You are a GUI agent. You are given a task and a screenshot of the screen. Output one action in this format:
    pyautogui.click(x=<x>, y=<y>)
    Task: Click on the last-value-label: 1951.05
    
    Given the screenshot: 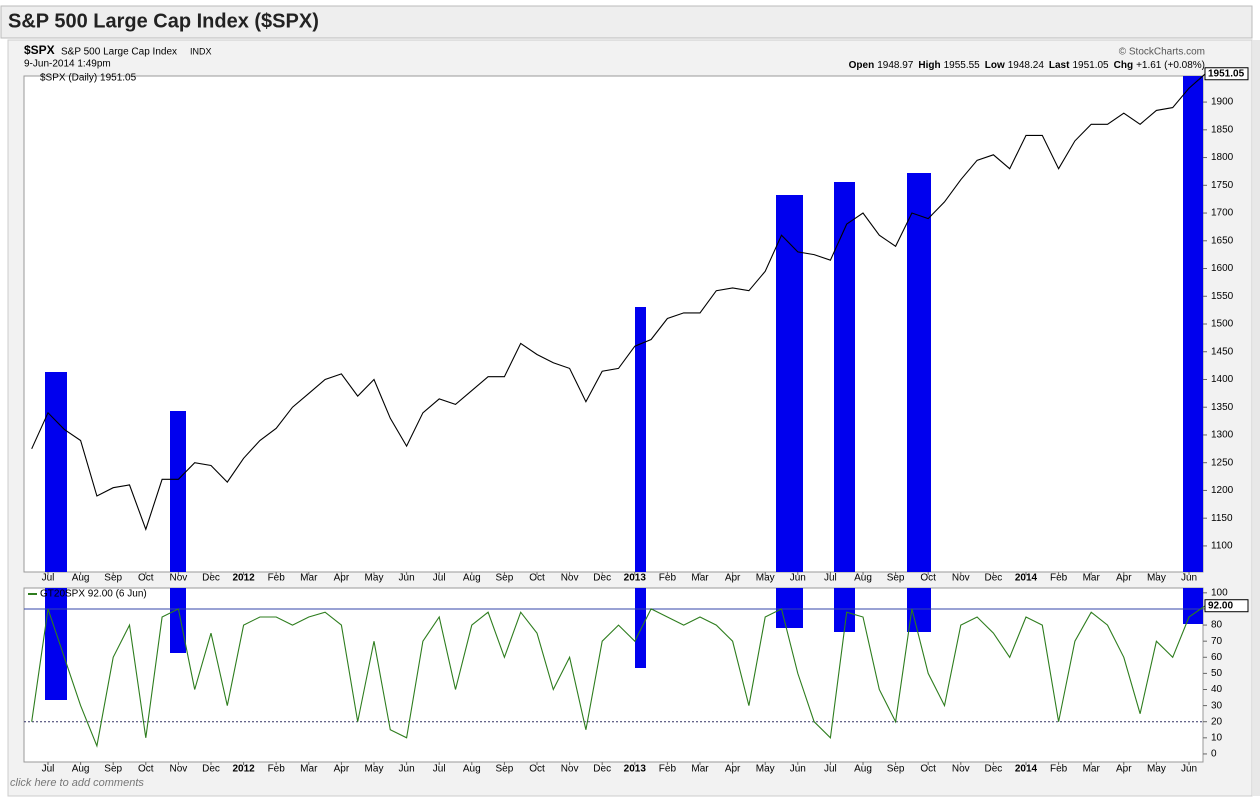 What is the action you would take?
    pyautogui.click(x=1226, y=73)
    